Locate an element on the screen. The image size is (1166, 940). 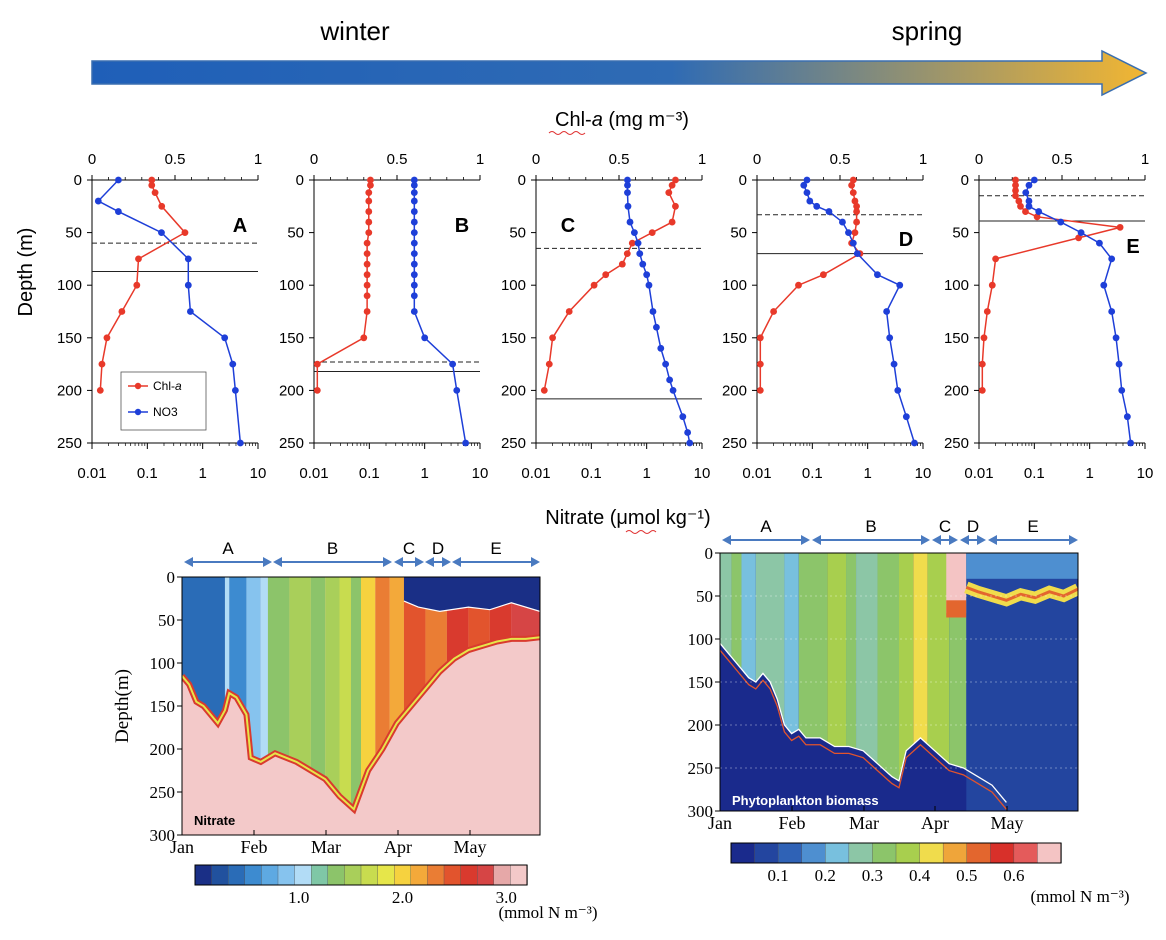
bottom-tick-label: 0.1 is located at coordinates (812, 473).